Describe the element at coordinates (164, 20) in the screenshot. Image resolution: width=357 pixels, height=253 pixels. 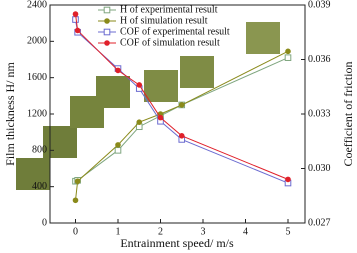
I see `legend-label: H of simulation result` at that location.